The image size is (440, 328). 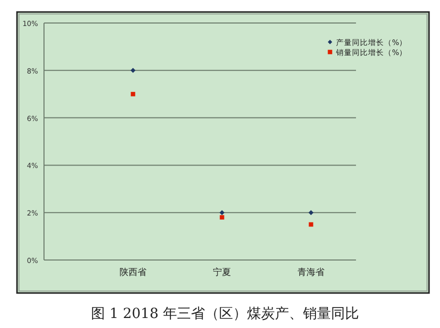 What do you see at coordinates (311, 272) in the screenshot?
I see `x-tick-label: 青海省` at bounding box center [311, 272].